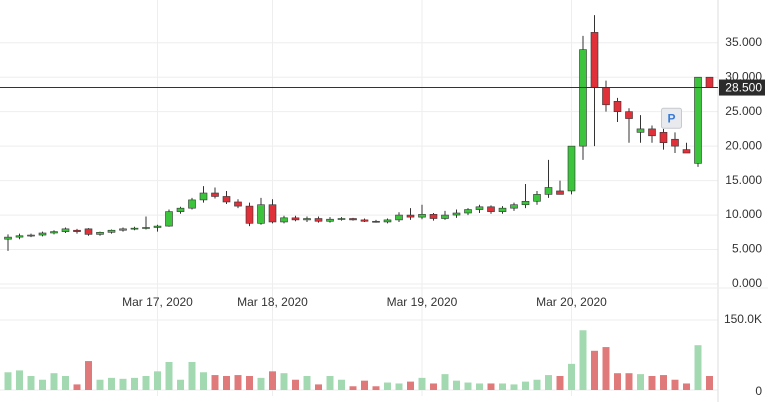  What do you see at coordinates (743, 111) in the screenshot?
I see `y-tick-label: 25.000` at bounding box center [743, 111].